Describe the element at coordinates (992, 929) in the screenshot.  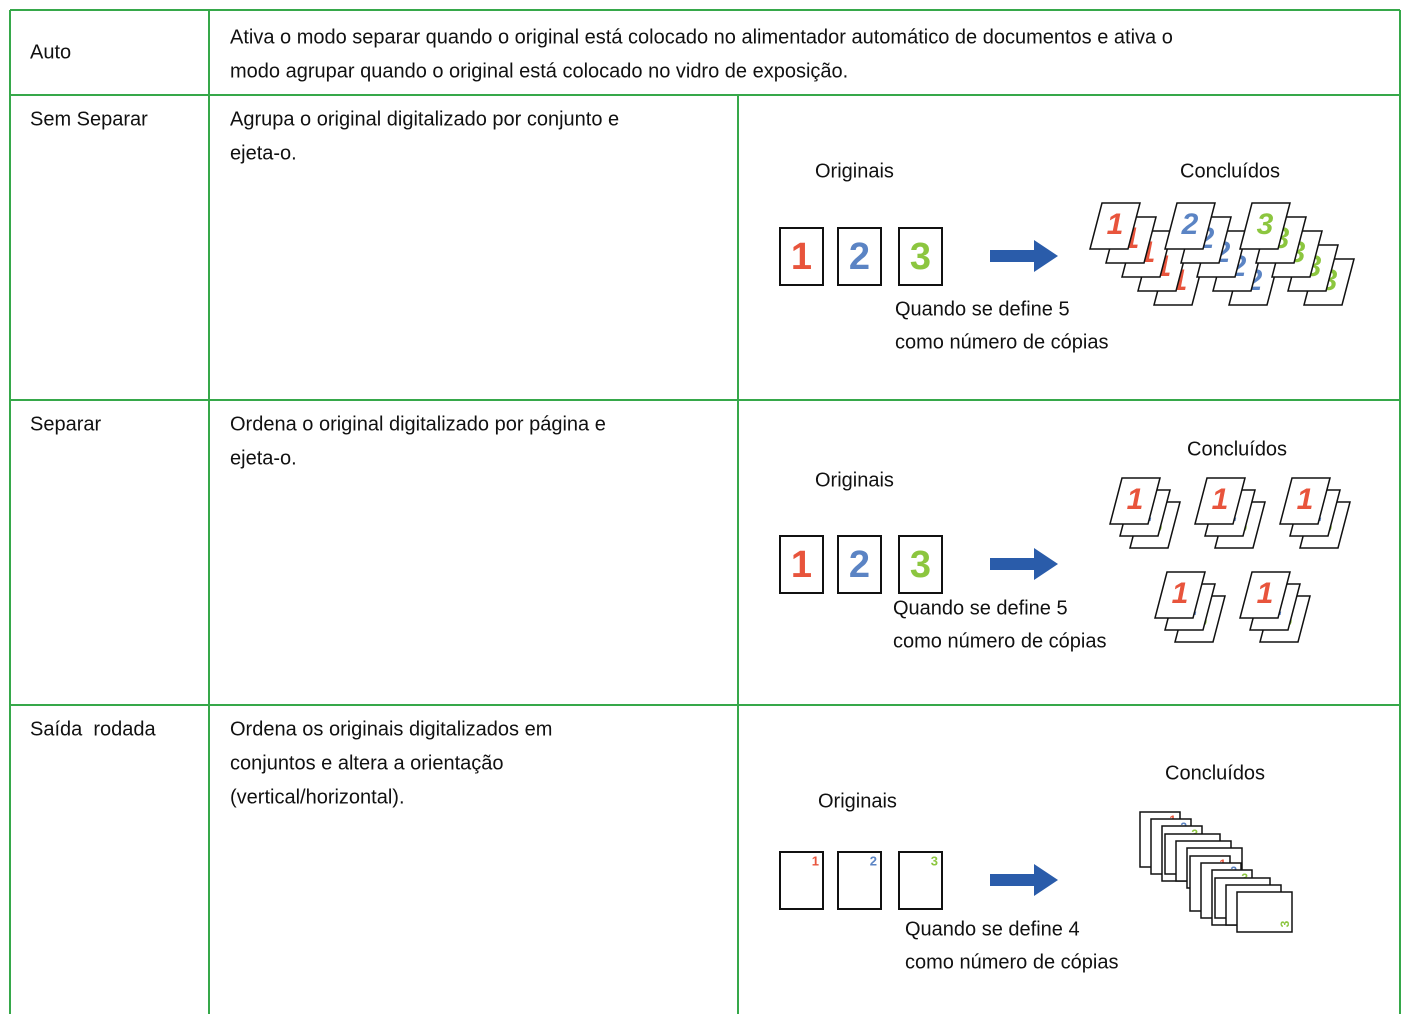
I see `note: Quando se define 4` at that location.